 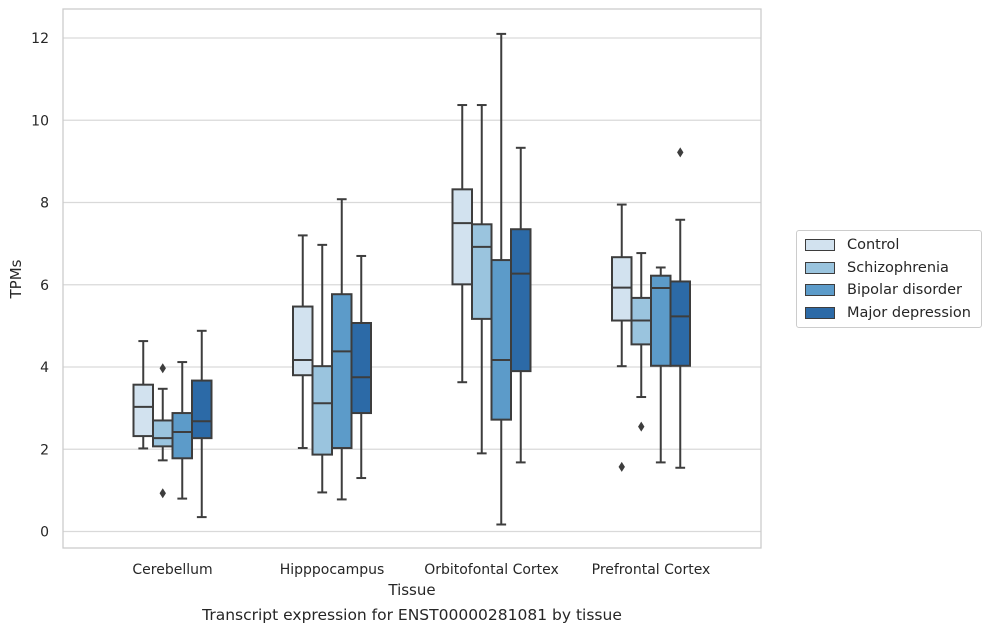 I want to click on legend-item: Schizophrenia, so click(x=889, y=268).